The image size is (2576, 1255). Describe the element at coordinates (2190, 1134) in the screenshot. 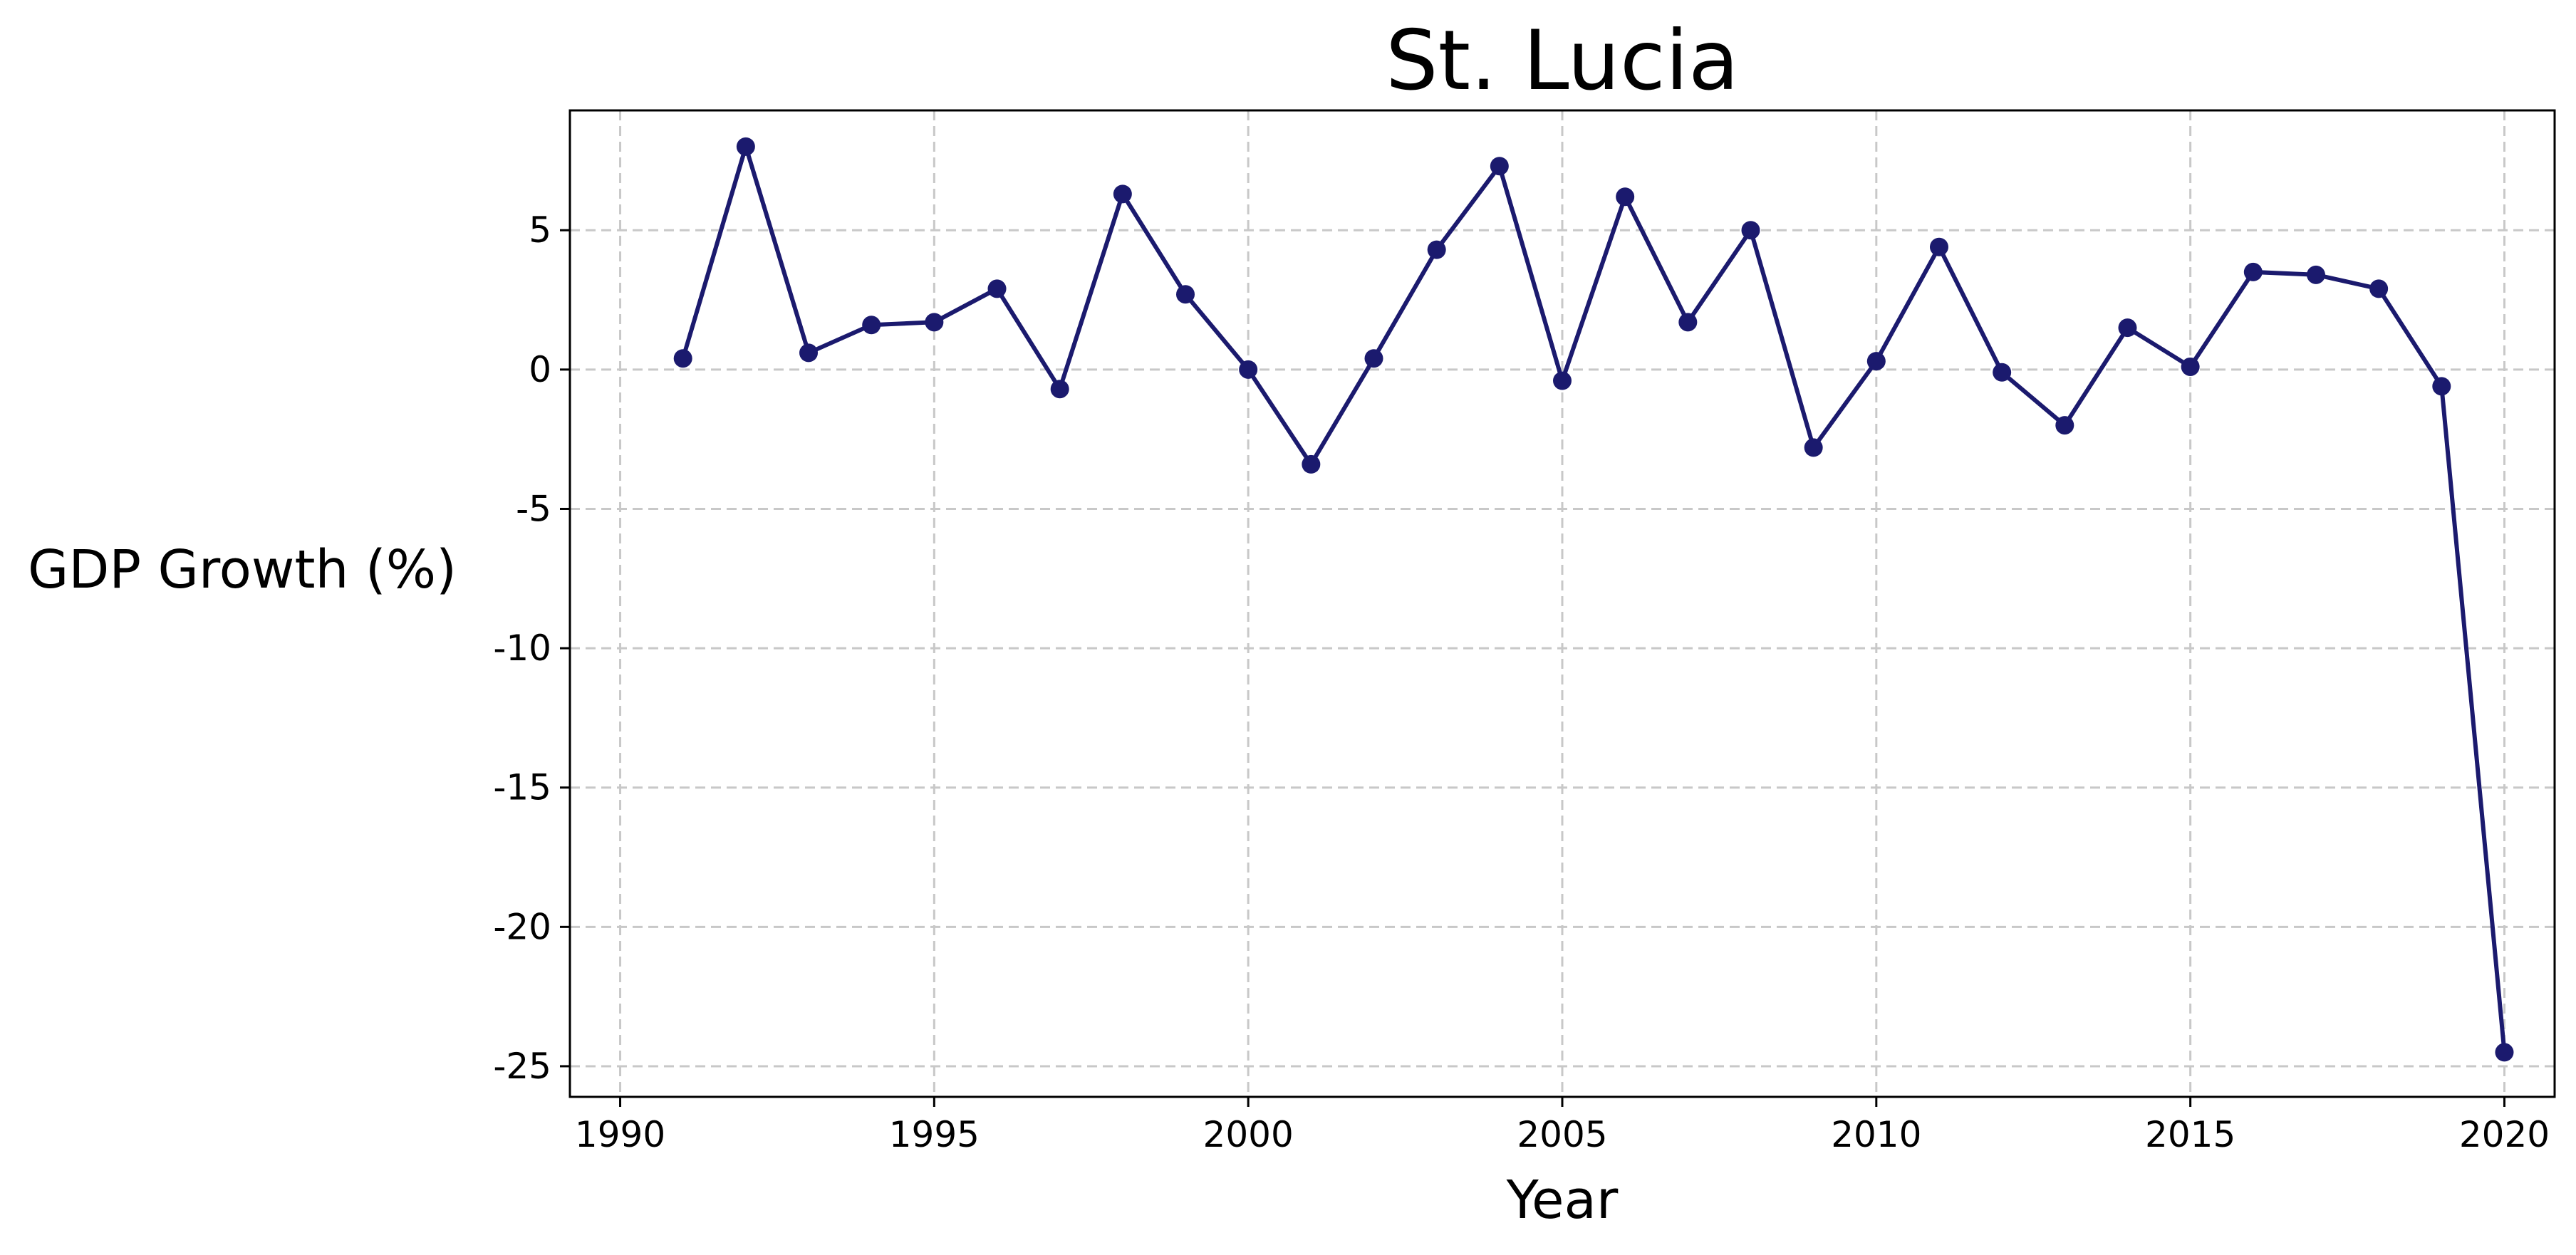

I see `x-tick-label: 2015` at that location.